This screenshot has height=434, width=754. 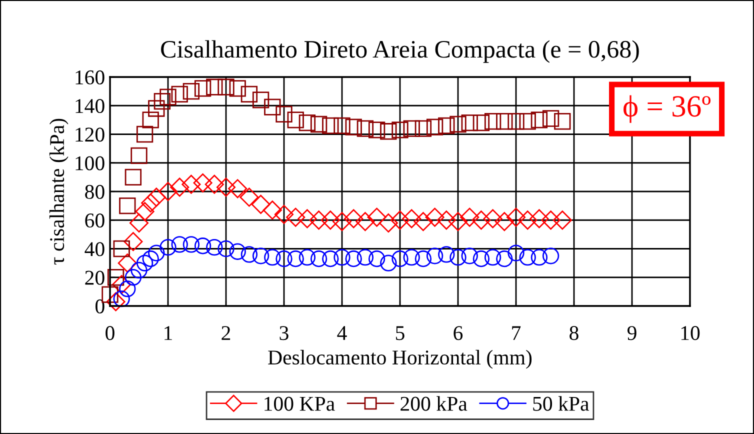 What do you see at coordinates (690, 333) in the screenshot?
I see `x-tick-label: 10` at bounding box center [690, 333].